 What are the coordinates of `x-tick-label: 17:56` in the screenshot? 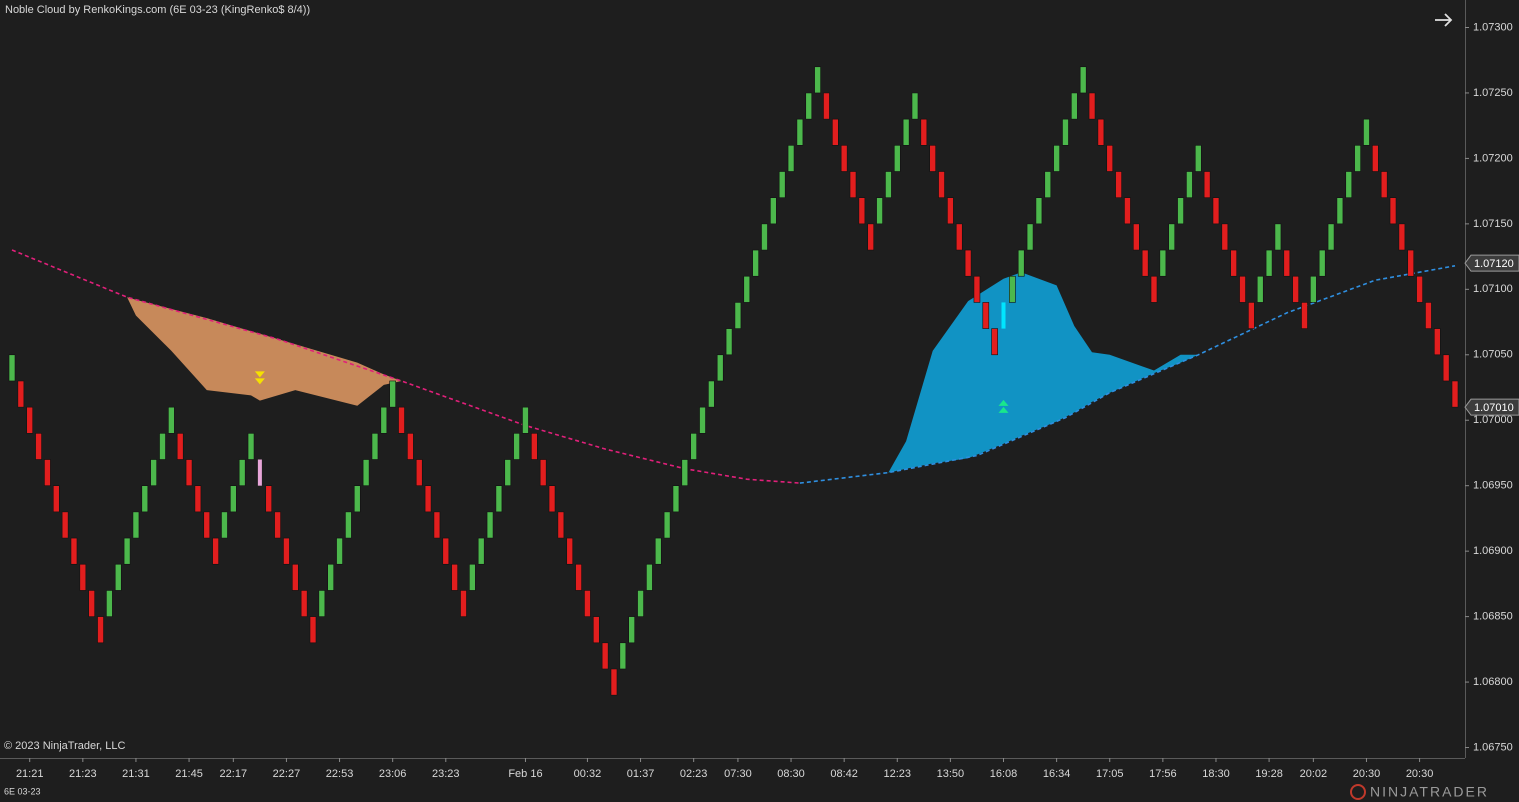 It's located at (1163, 774).